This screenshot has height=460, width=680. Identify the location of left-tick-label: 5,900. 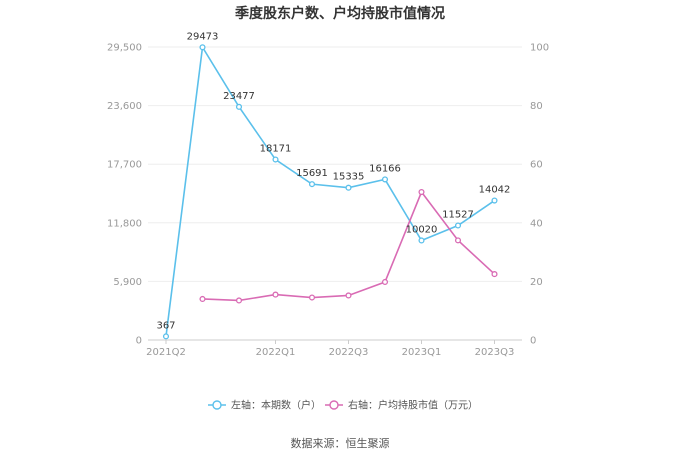
(127, 282).